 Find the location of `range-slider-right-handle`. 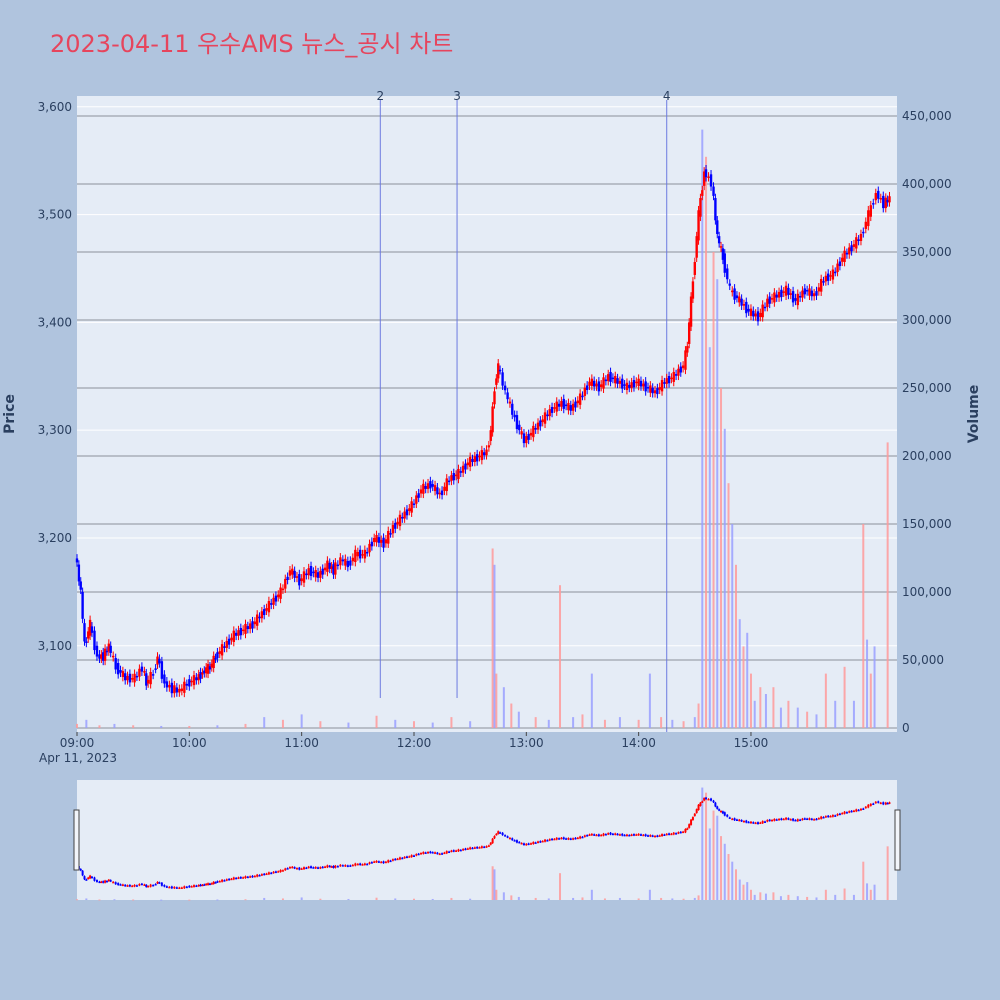

range-slider-right-handle is located at coordinates (897, 840).